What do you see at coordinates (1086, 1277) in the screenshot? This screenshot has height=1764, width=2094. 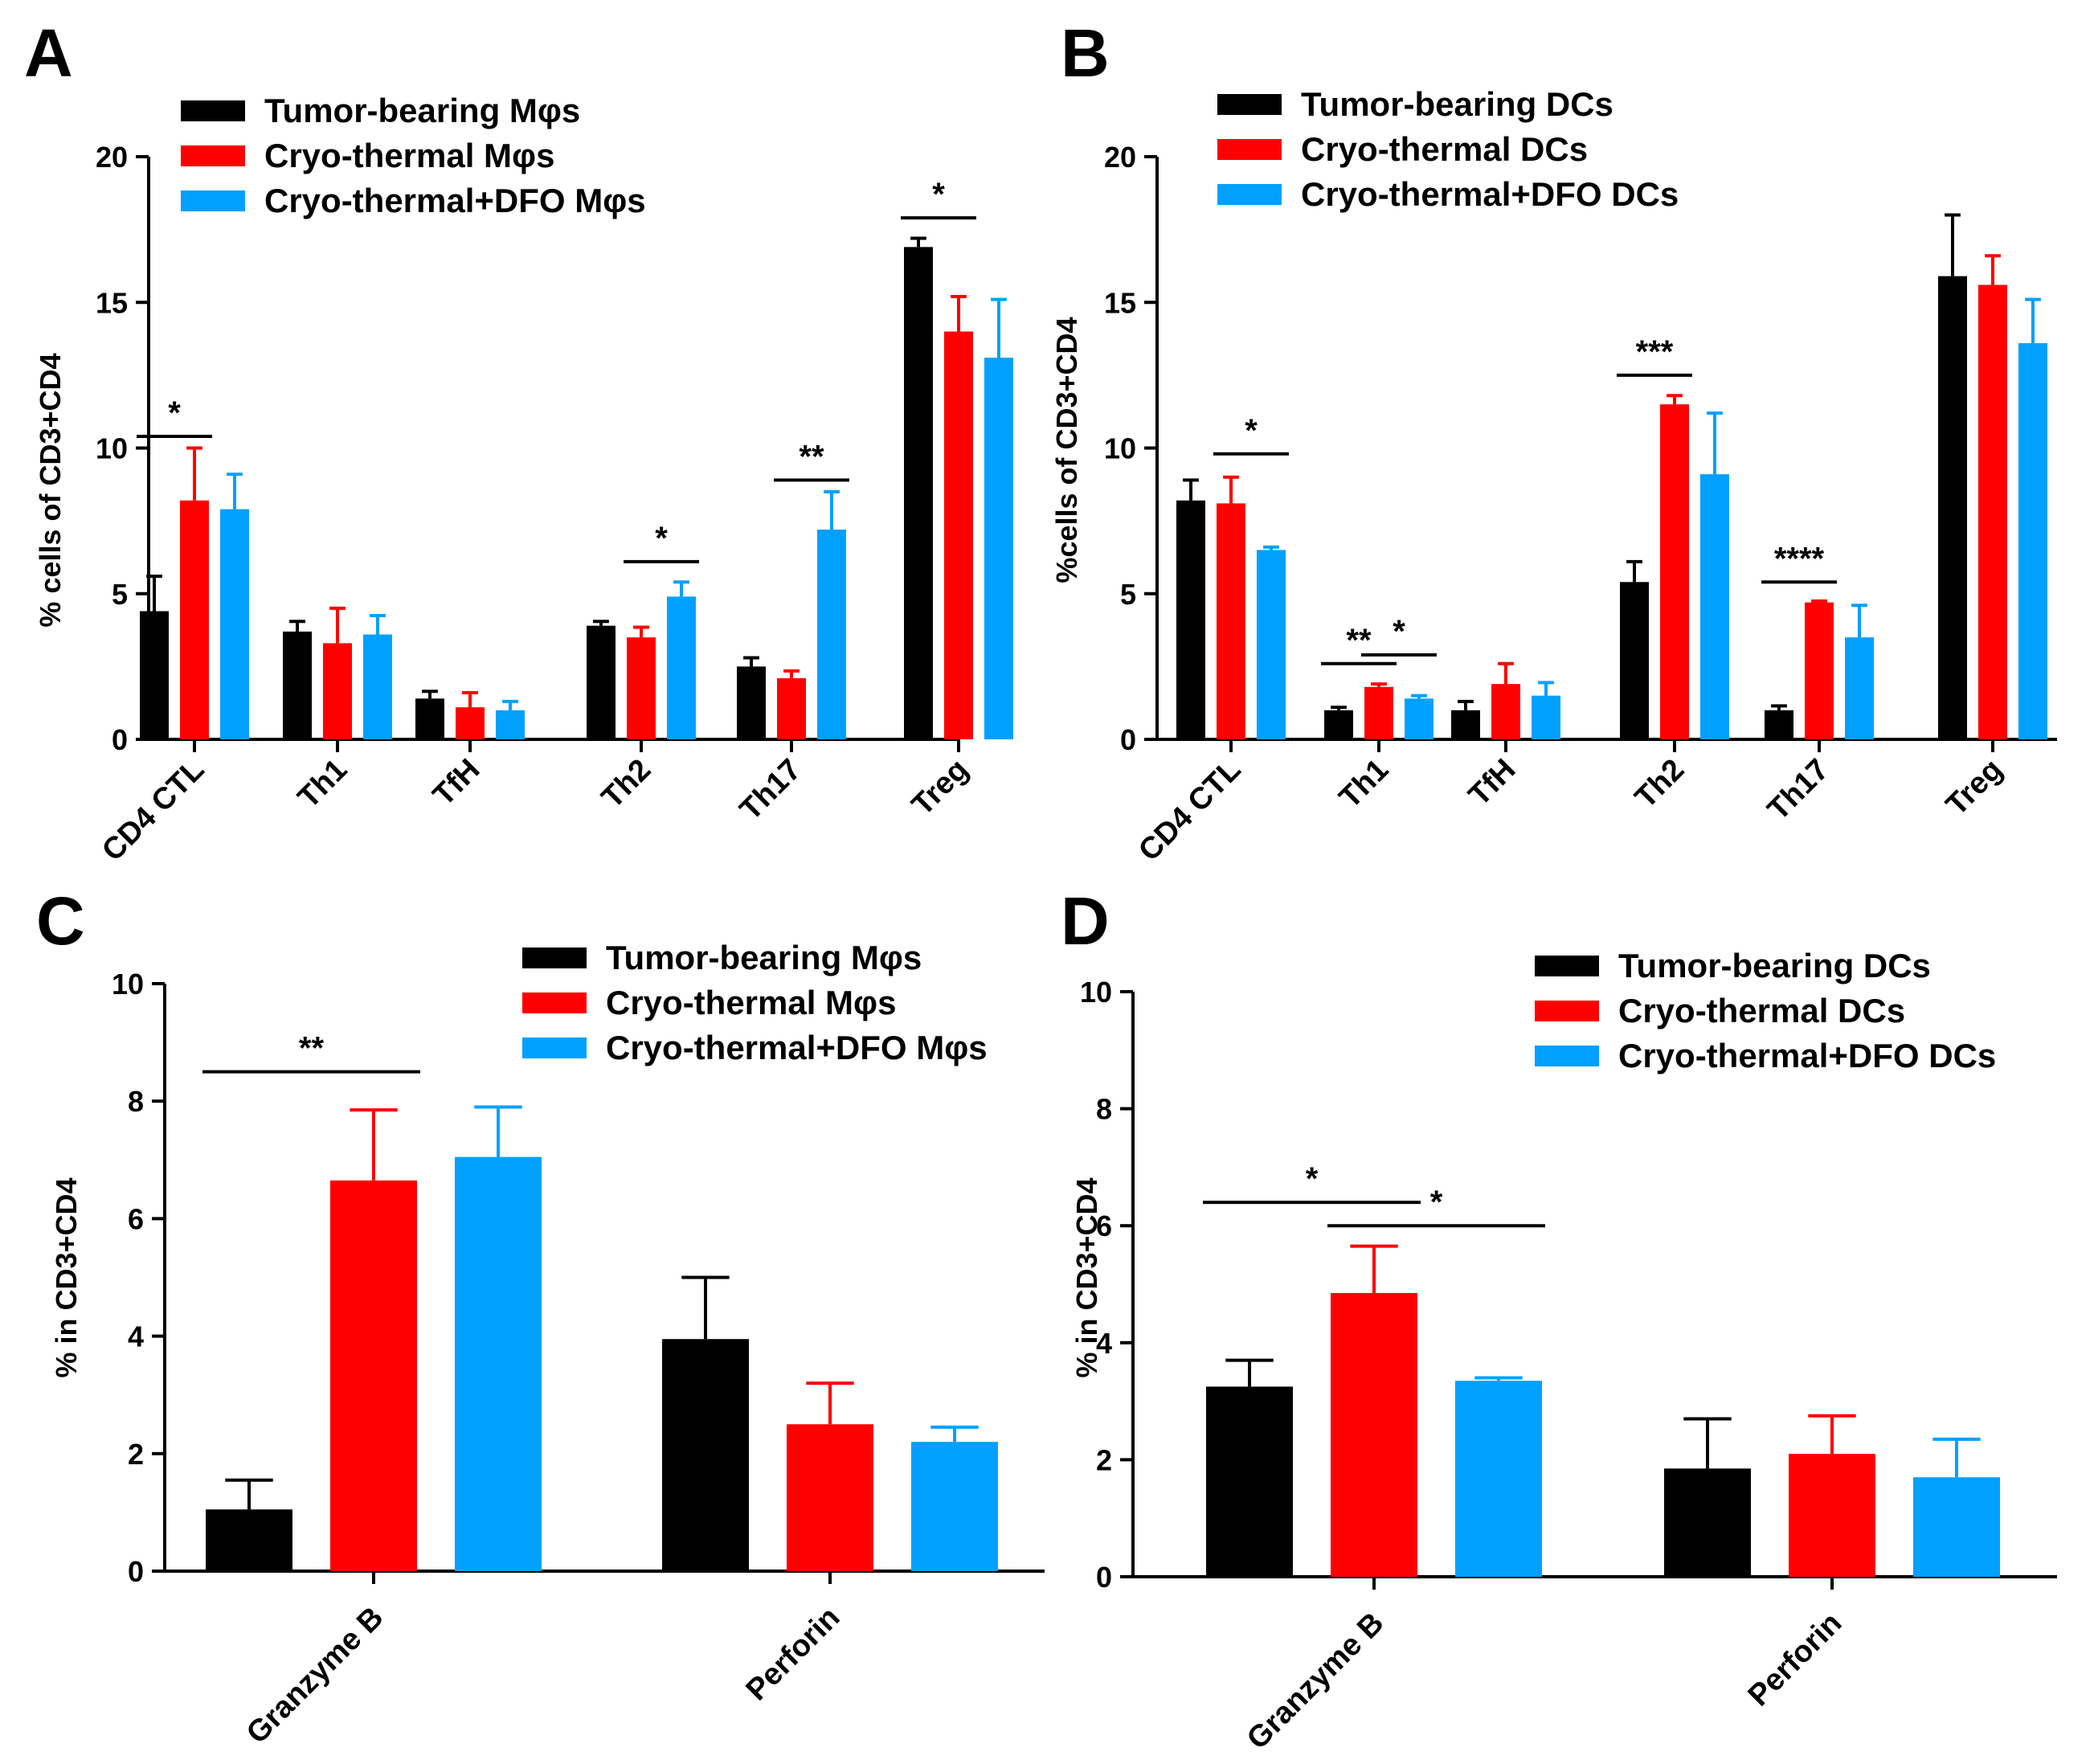 I see `panel-d-ylabel: % in CD3+CD4` at bounding box center [1086, 1277].